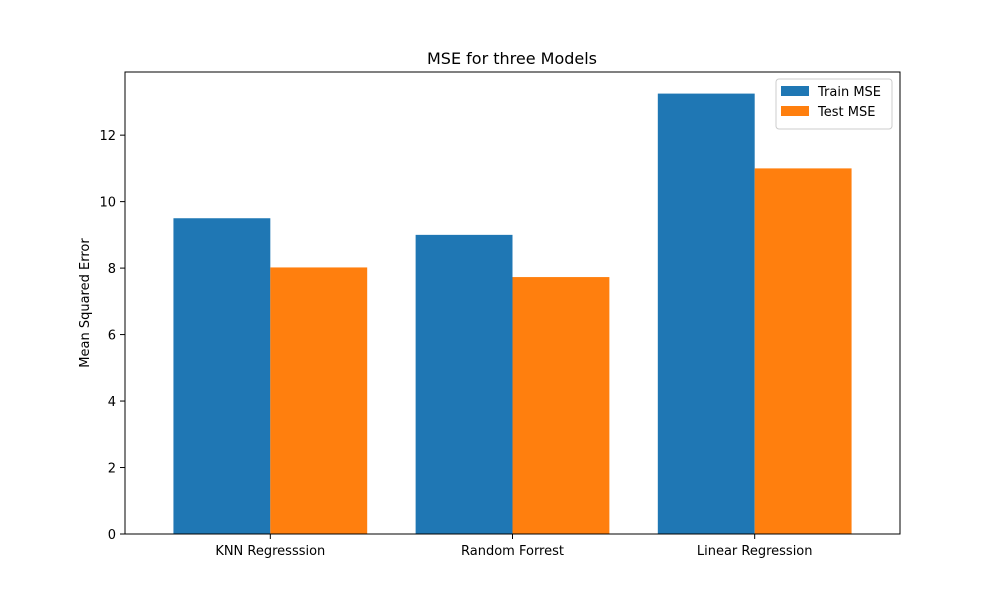  Describe the element at coordinates (795, 111) in the screenshot. I see `legend-swatch-test-mse` at that location.